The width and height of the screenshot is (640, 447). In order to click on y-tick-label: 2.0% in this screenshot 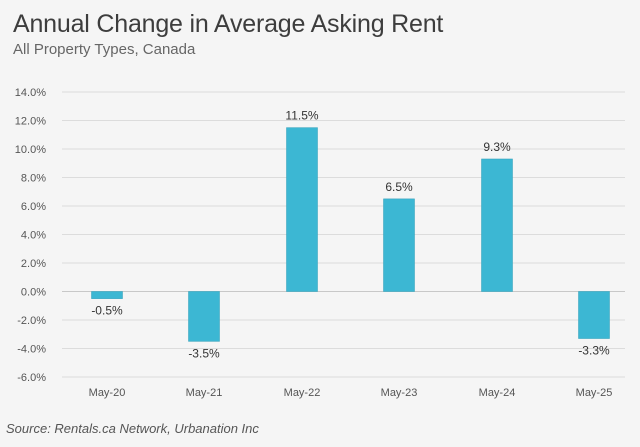, I will do `click(33, 264)`.